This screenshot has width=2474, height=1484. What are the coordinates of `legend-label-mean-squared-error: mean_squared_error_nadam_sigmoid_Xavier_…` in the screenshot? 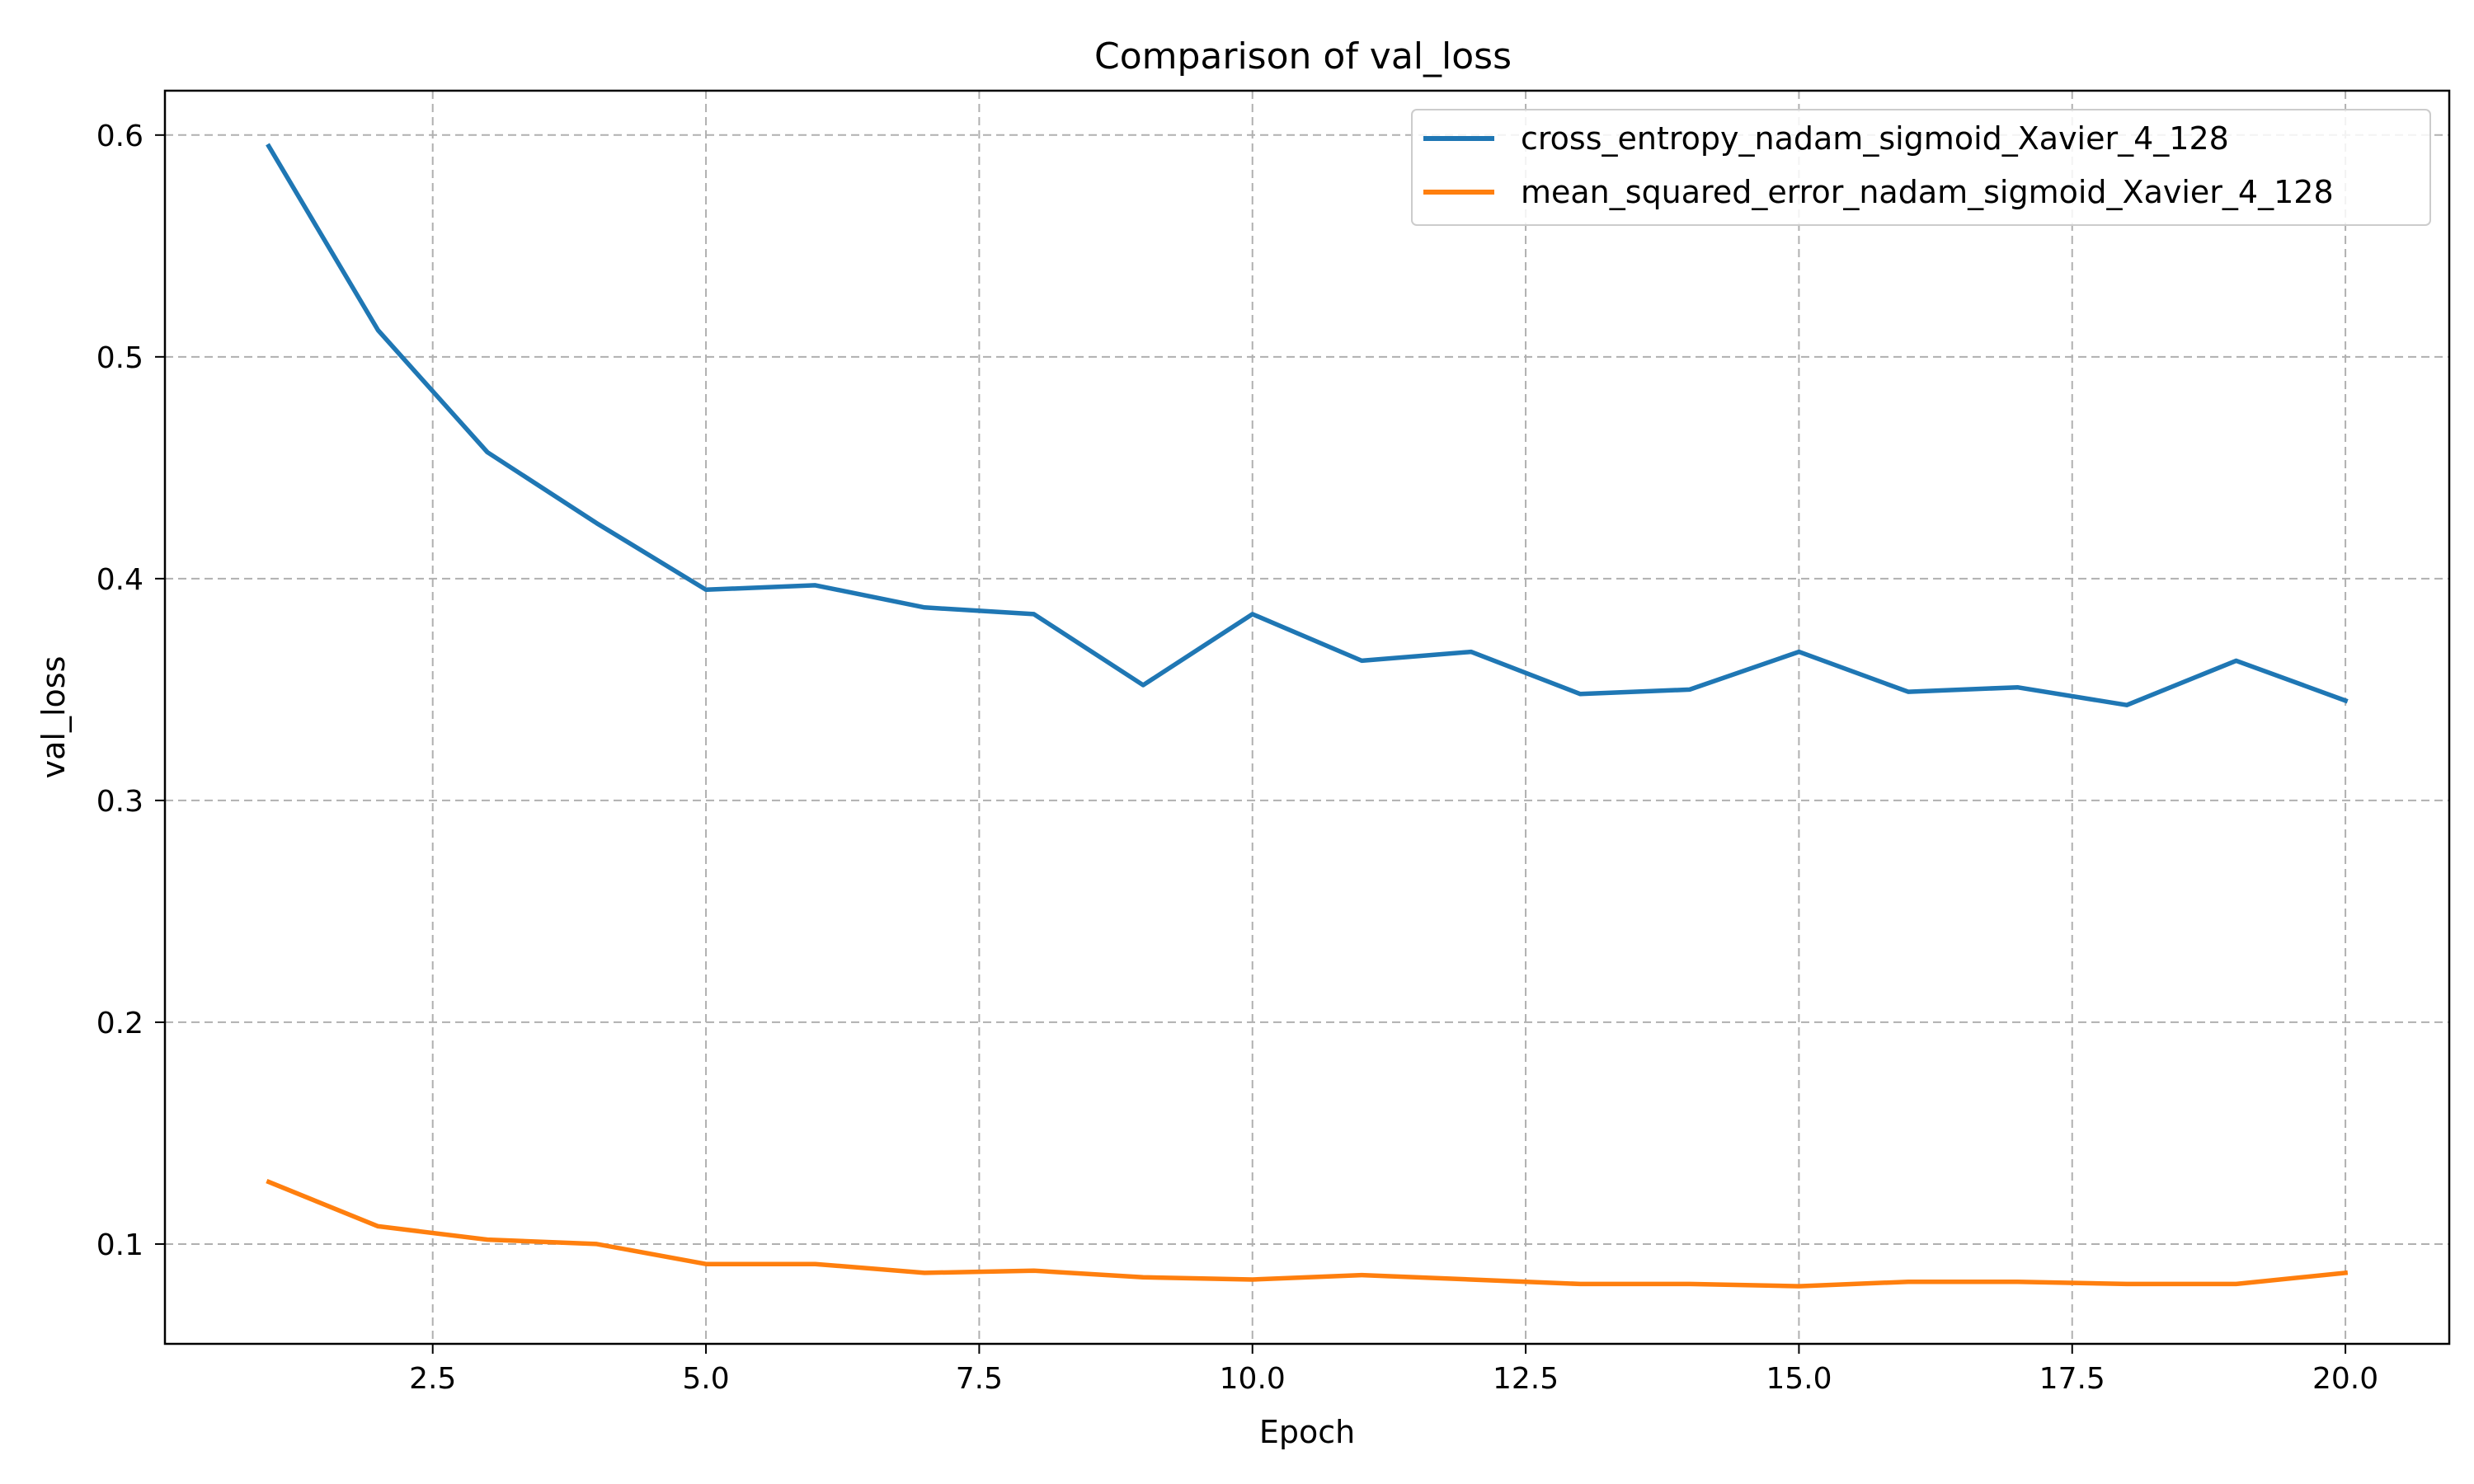 It's located at (1927, 192).